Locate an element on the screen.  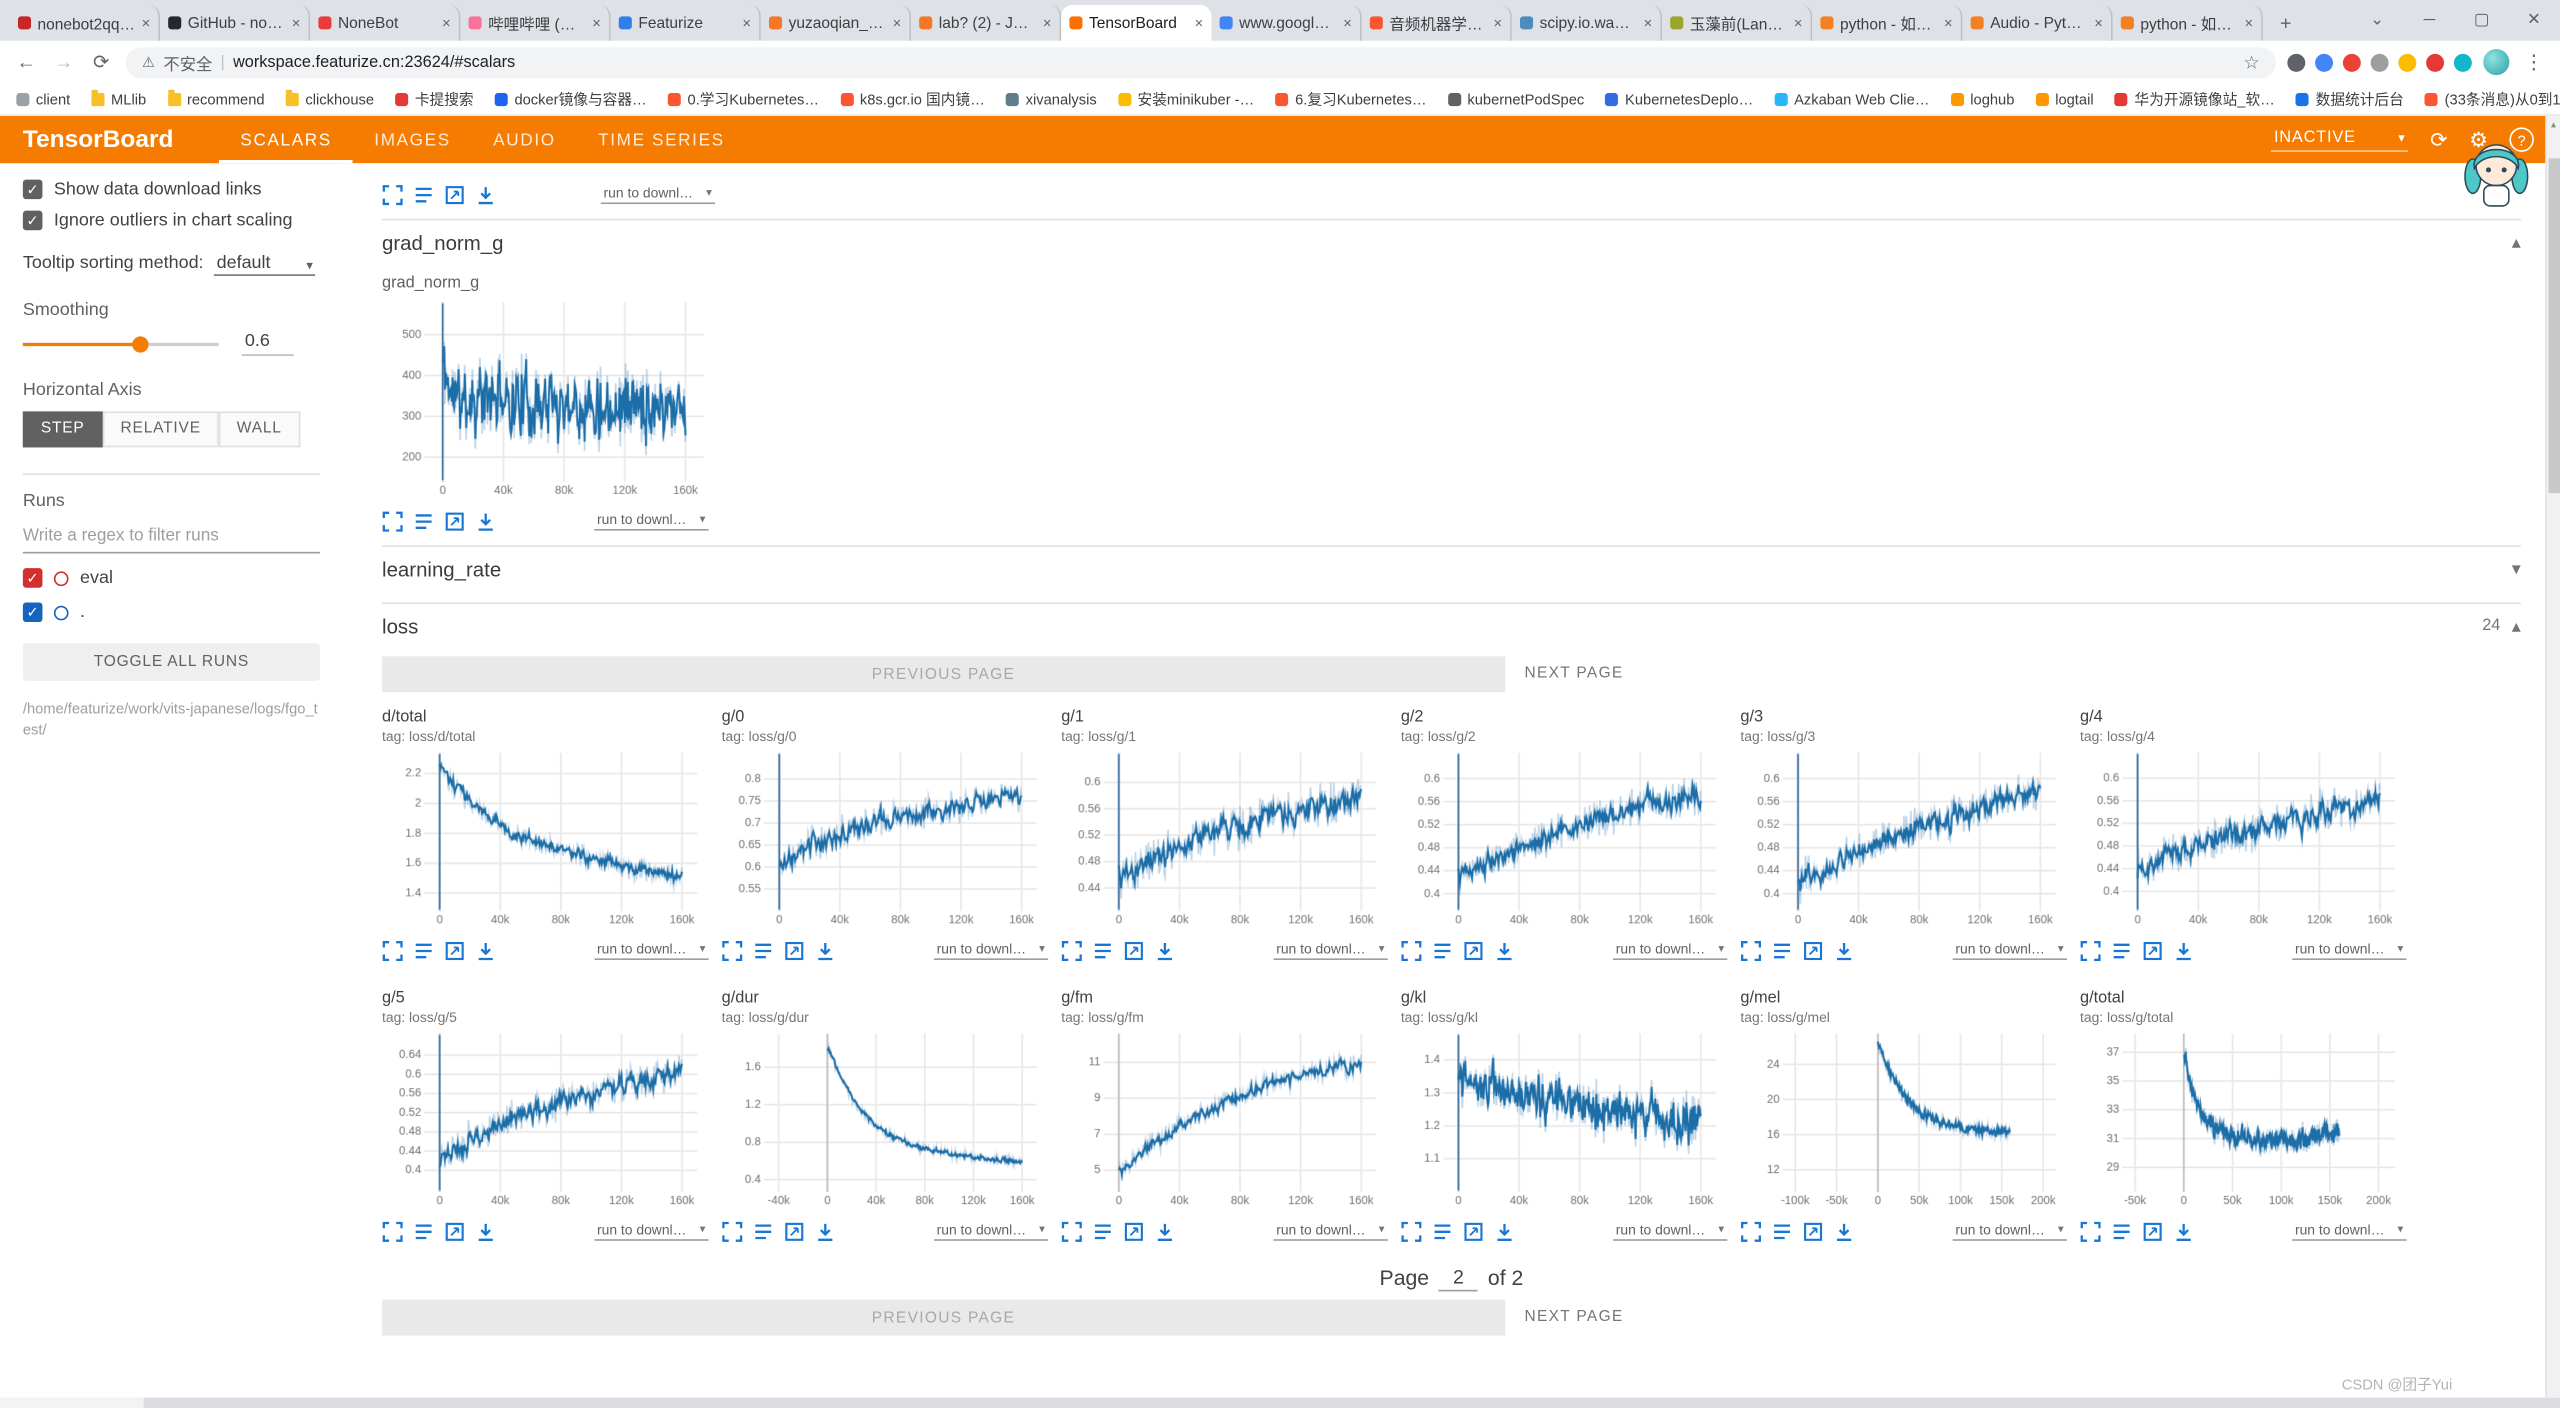
browser-tab: NoneBot × is located at coordinates (385, 22).